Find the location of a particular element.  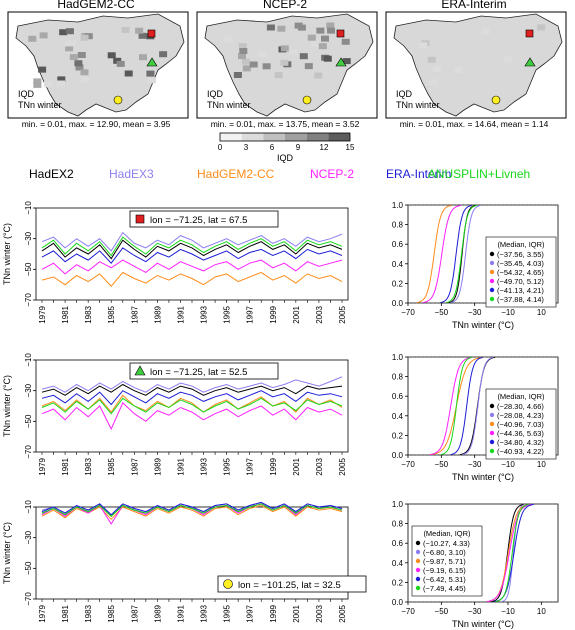

cdf-legend-entry: (−9.87, 5.71) is located at coordinates (444, 561).